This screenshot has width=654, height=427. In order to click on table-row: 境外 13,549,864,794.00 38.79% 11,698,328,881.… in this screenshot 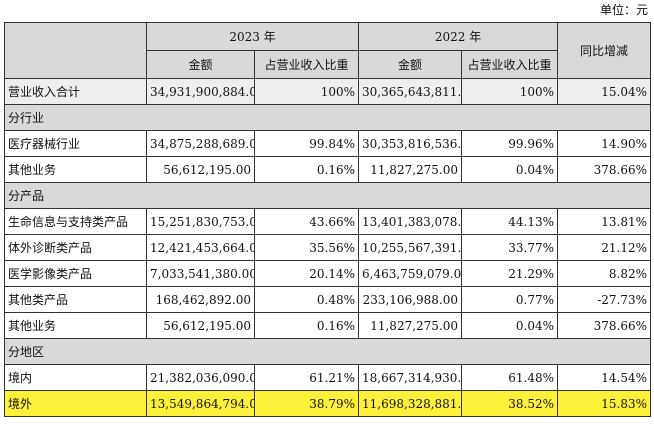, I will do `click(328, 403)`.